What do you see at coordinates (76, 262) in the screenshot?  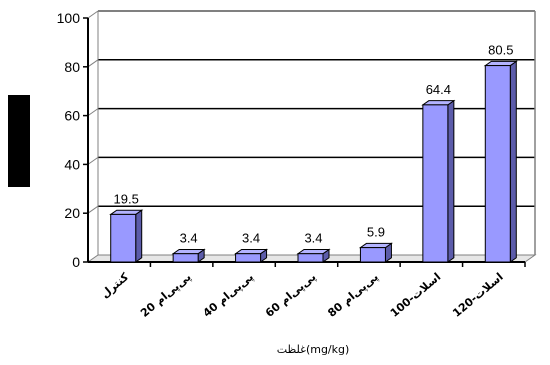 I see `y-tick-label: 0` at bounding box center [76, 262].